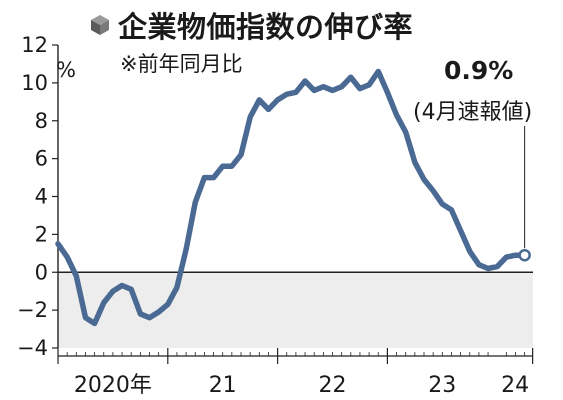  I want to click on y-axis-unit: %, so click(66, 70).